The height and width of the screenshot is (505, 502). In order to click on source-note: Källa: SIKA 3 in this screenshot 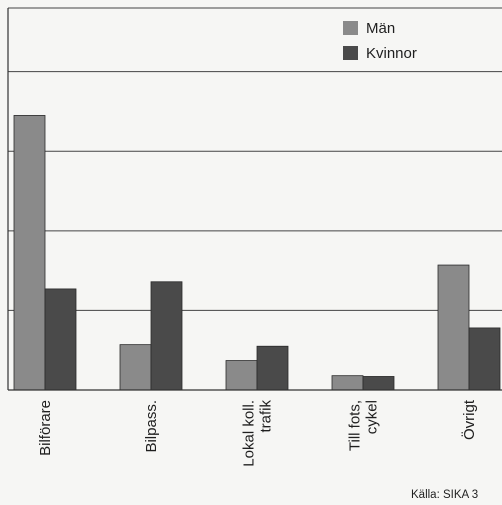, I will do `click(444, 495)`.